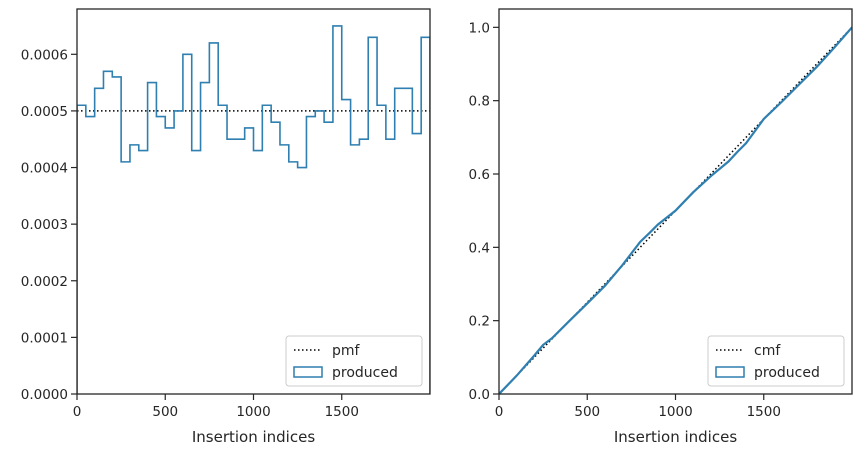  I want to click on y-tick-label: 0.0006, so click(44, 55).